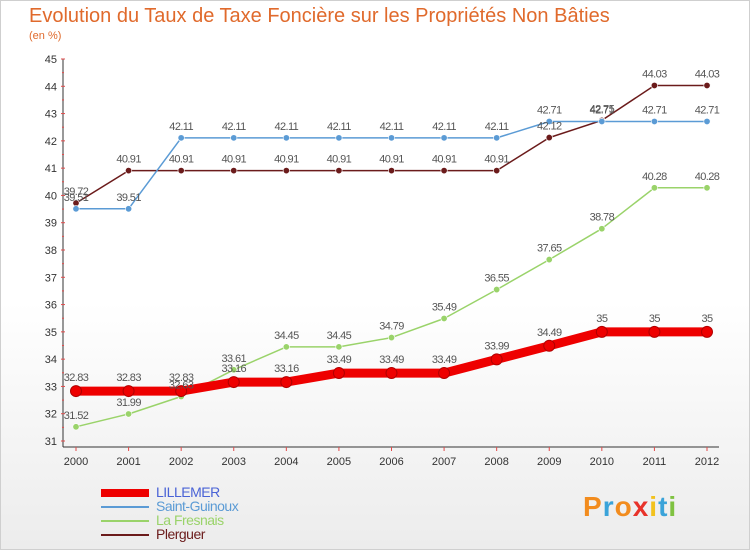  What do you see at coordinates (641, 506) in the screenshot?
I see `logo-letter: x` at bounding box center [641, 506].